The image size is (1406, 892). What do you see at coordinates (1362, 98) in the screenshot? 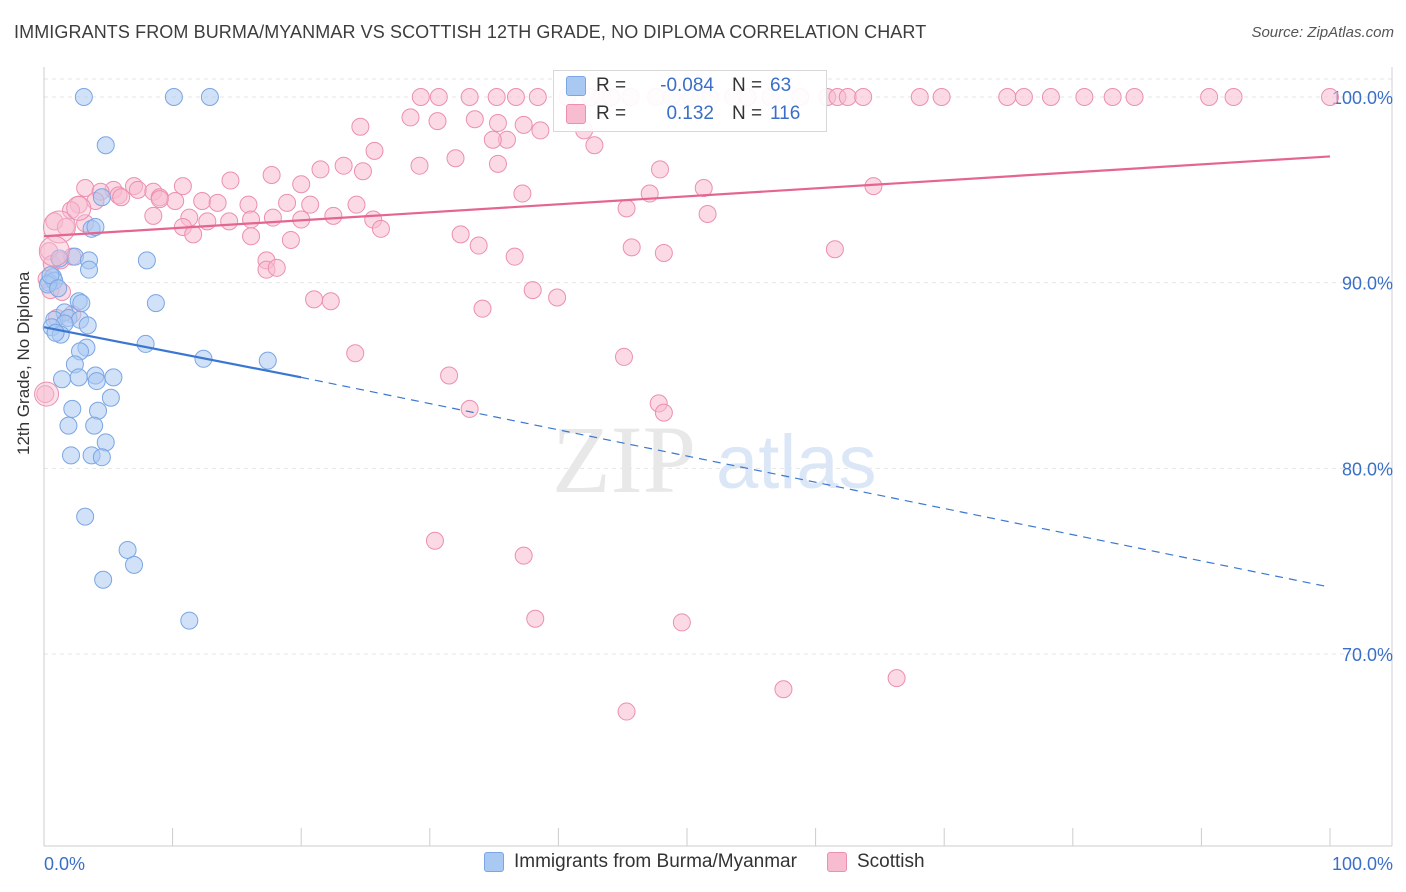
I see `y-tick-label: 100.0%` at bounding box center [1362, 98].